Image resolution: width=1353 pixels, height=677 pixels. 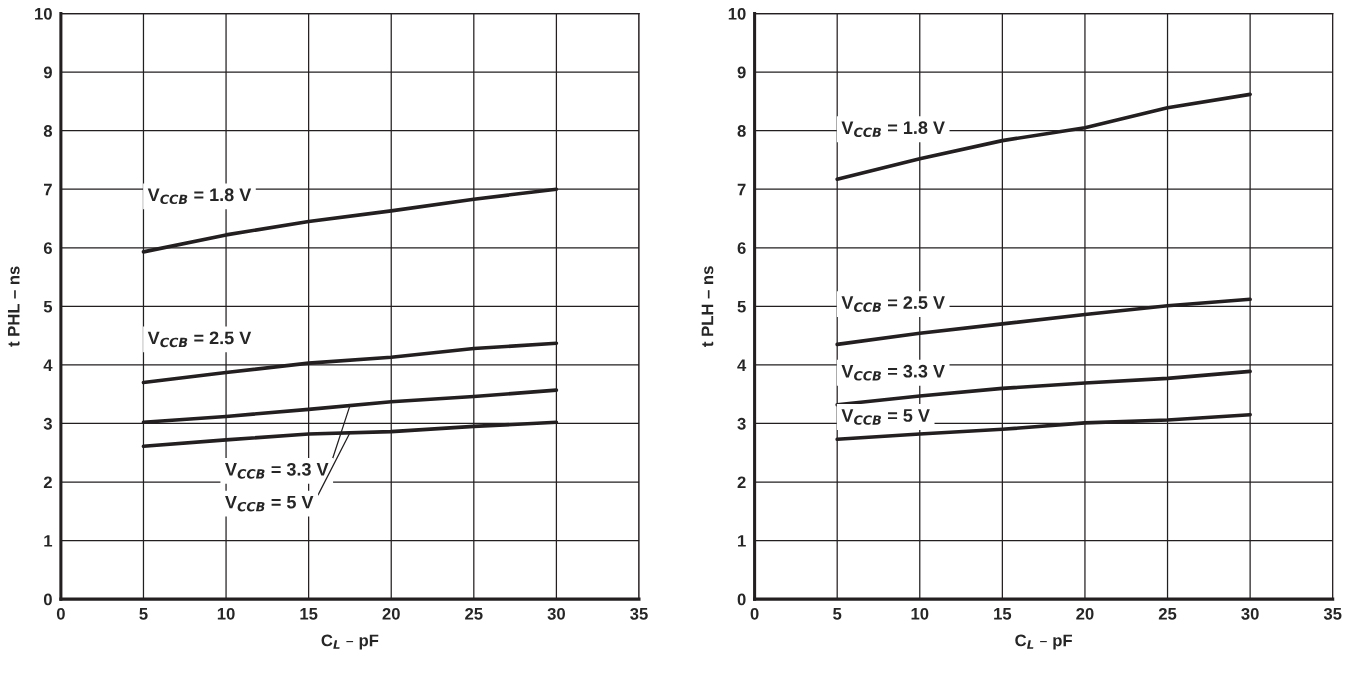 What do you see at coordinates (707, 306) in the screenshot?
I see `y-axis-title: t PLH – ns` at bounding box center [707, 306].